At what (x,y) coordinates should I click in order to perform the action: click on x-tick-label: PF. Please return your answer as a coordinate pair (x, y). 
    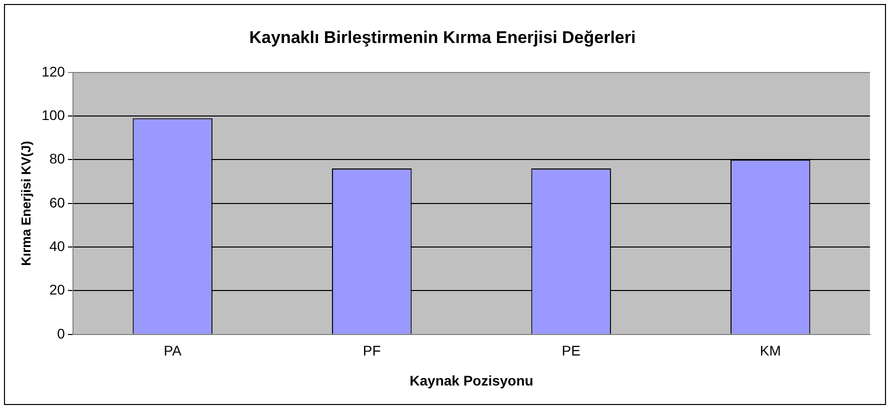
    Looking at the image, I should click on (371, 350).